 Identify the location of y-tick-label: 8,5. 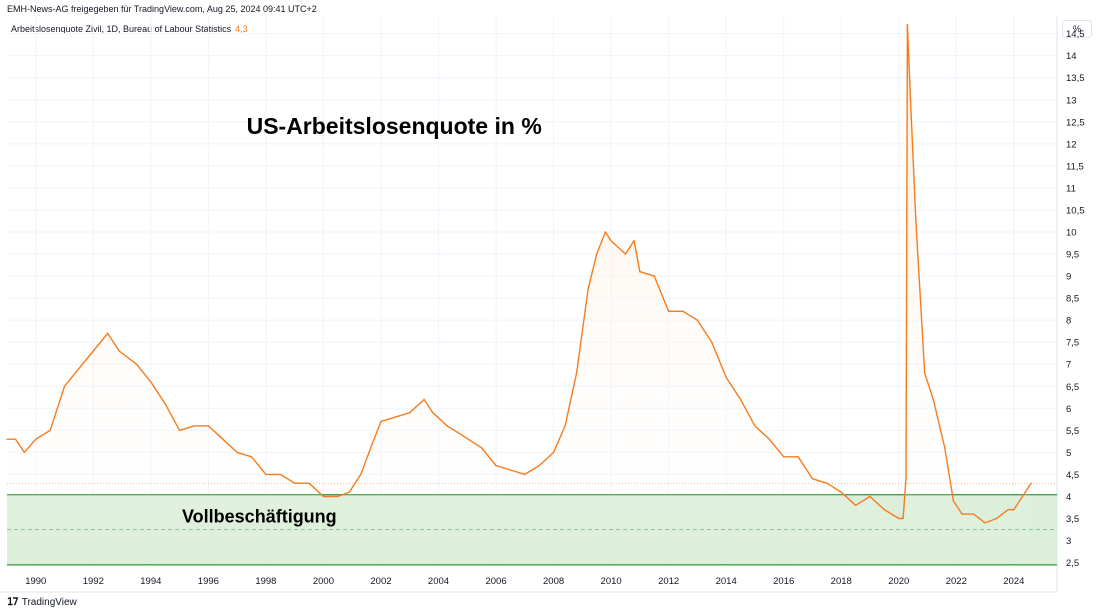
(1072, 299).